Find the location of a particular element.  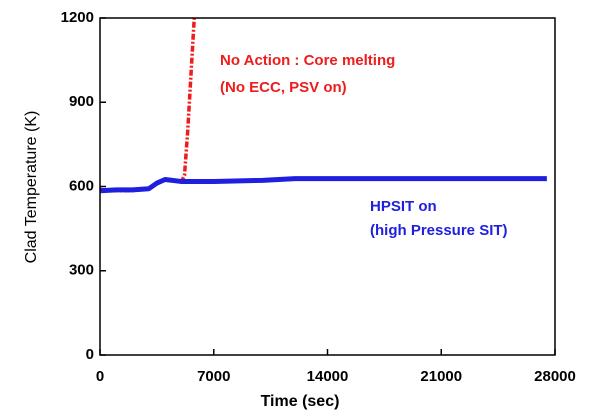

y-tick-label: 1200 is located at coordinates (77, 17).